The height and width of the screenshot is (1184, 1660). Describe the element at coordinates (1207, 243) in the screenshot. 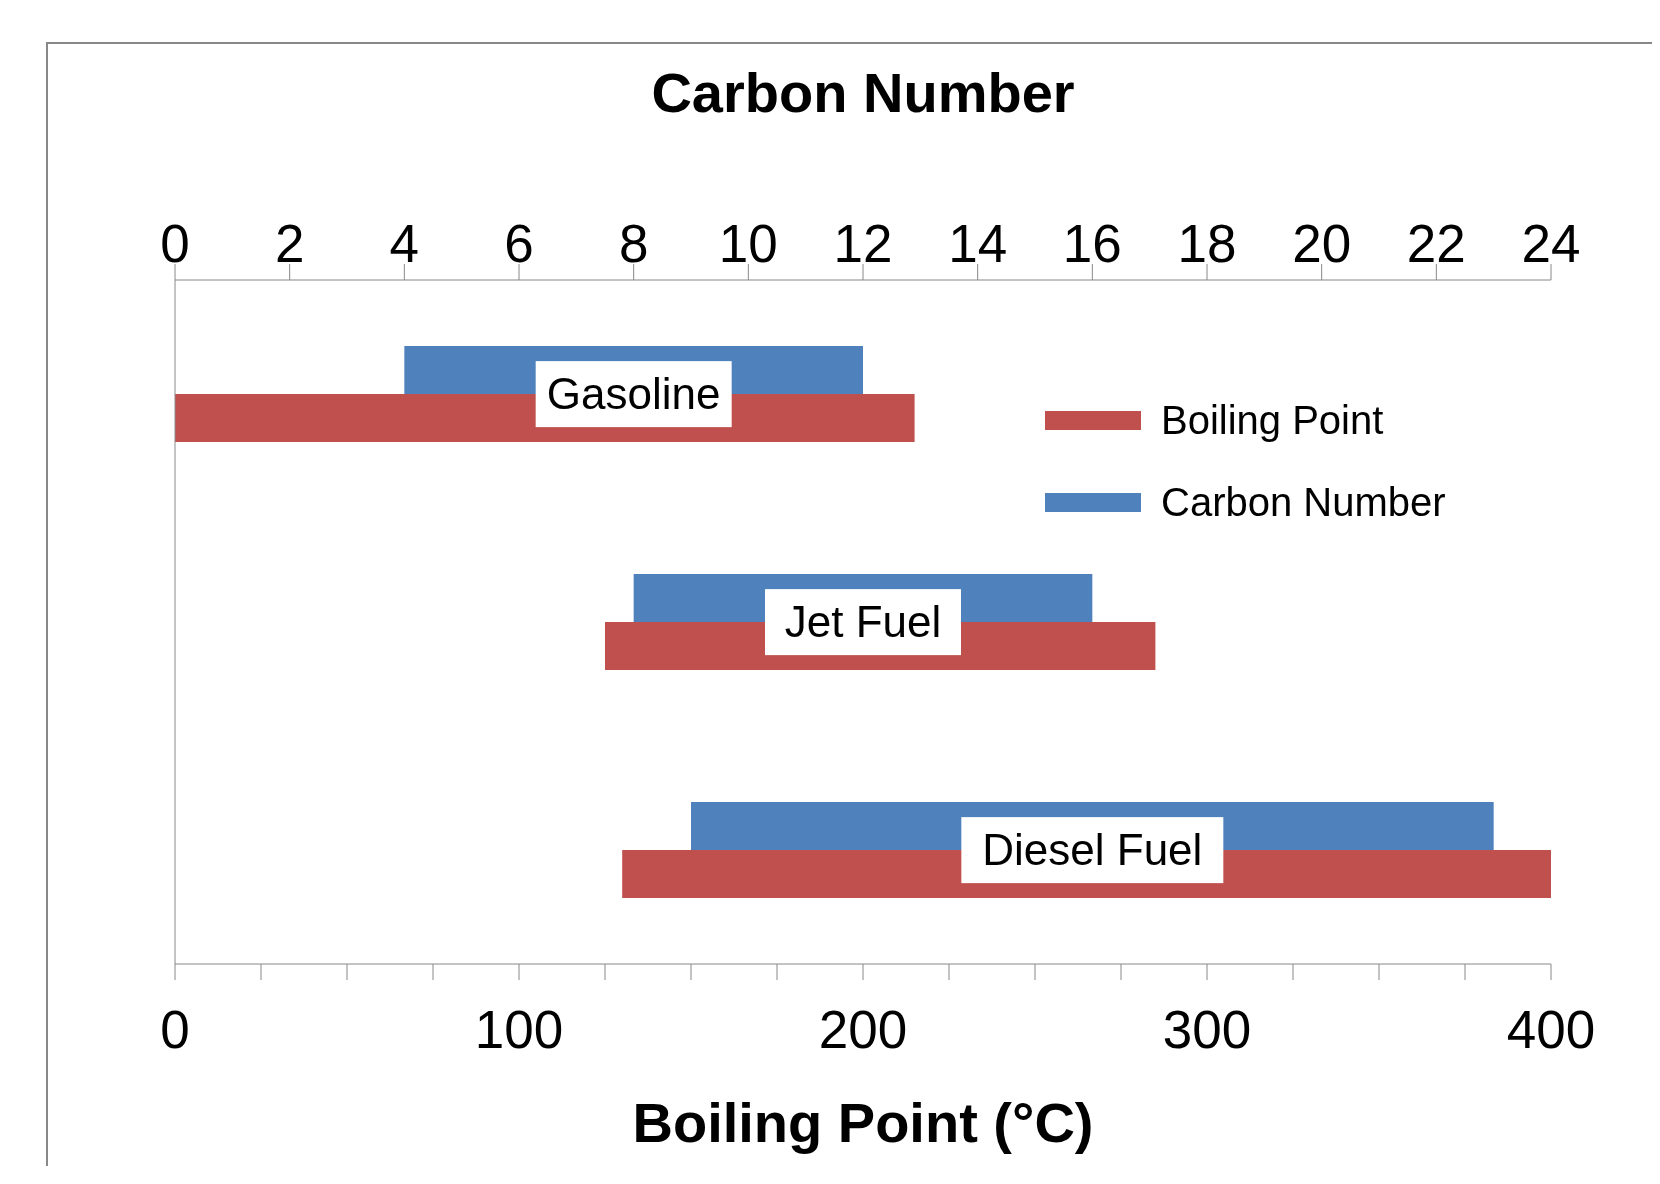

I see `x2-tick-label: 18` at that location.